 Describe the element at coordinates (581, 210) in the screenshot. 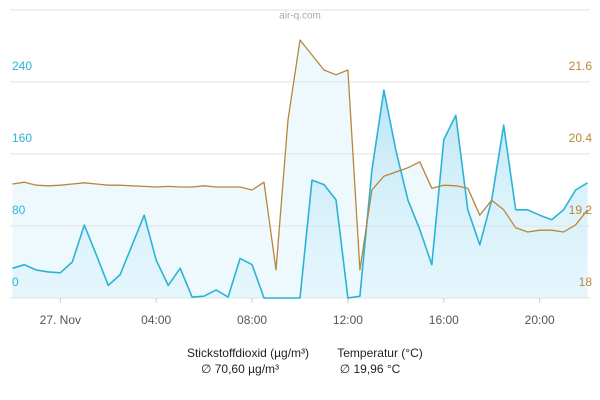

I see `y2-tick-label: 19.2` at that location.